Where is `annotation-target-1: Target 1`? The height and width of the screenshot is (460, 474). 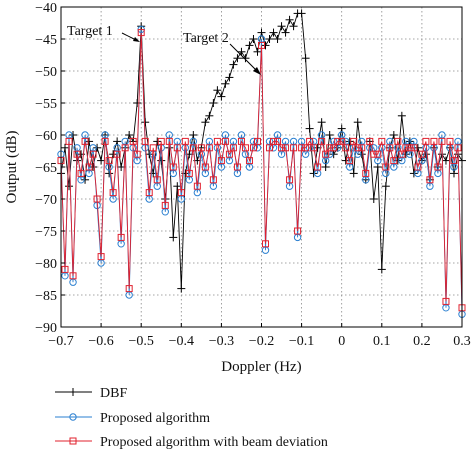
annotation-target-1: Target 1 is located at coordinates (90, 31).